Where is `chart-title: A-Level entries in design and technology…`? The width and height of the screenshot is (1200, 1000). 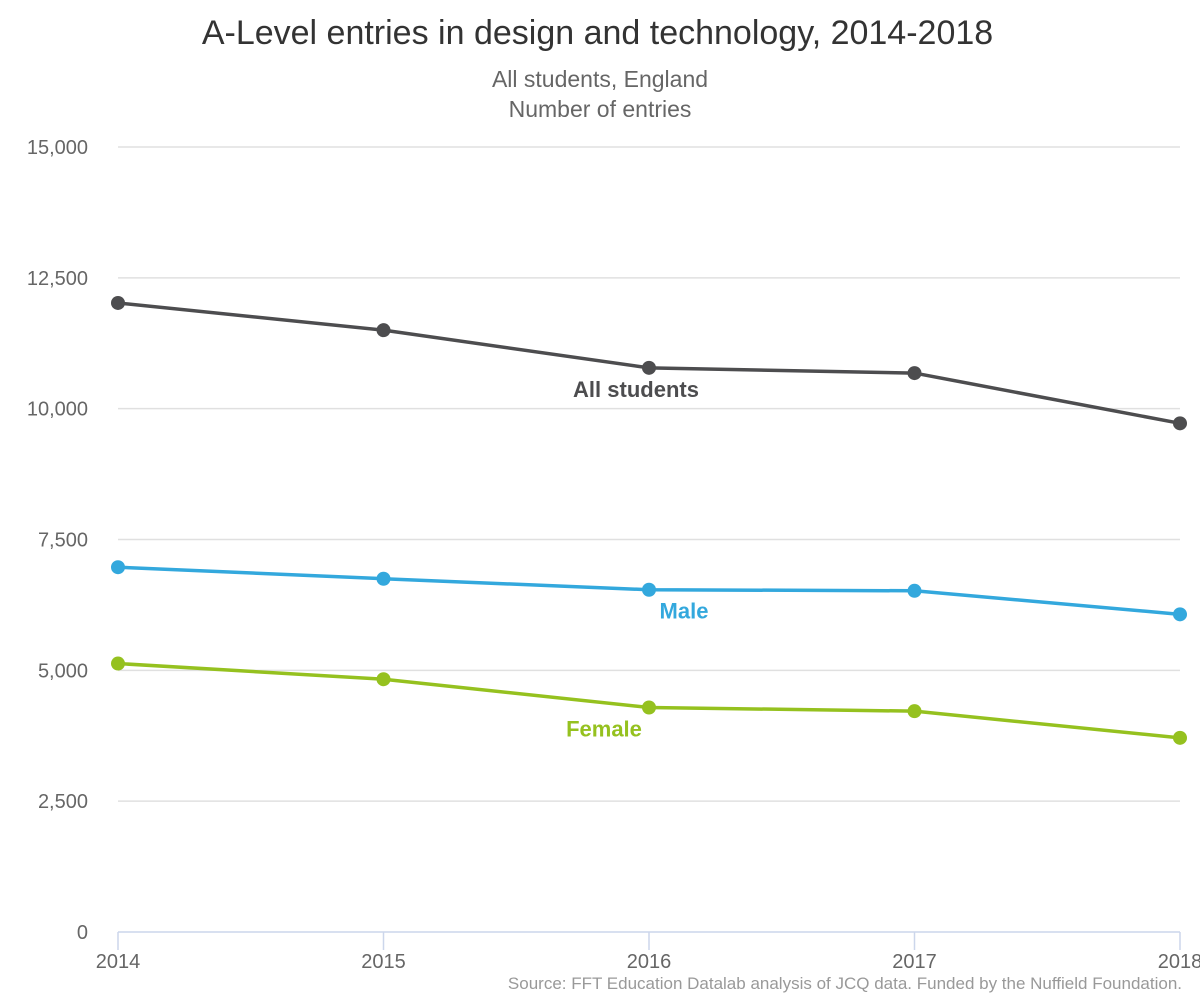
chart-title: A-Level entries in design and technology… is located at coordinates (597, 33).